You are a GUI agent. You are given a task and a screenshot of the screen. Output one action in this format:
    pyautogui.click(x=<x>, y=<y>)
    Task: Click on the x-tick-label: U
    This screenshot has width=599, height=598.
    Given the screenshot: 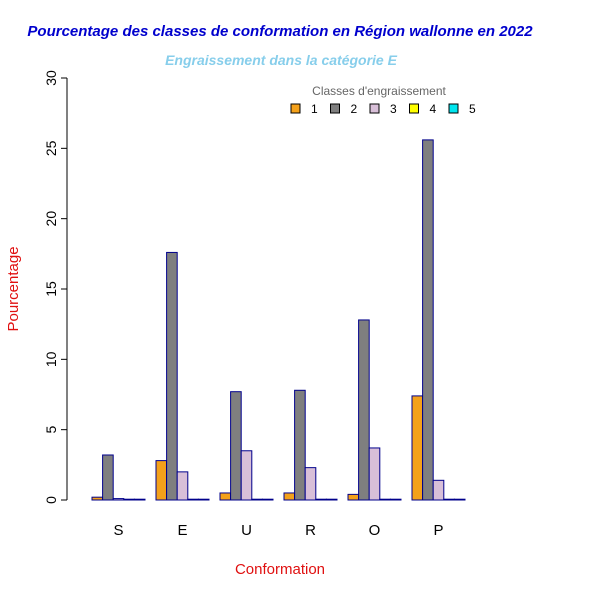 What is the action you would take?
    pyautogui.click(x=246, y=530)
    